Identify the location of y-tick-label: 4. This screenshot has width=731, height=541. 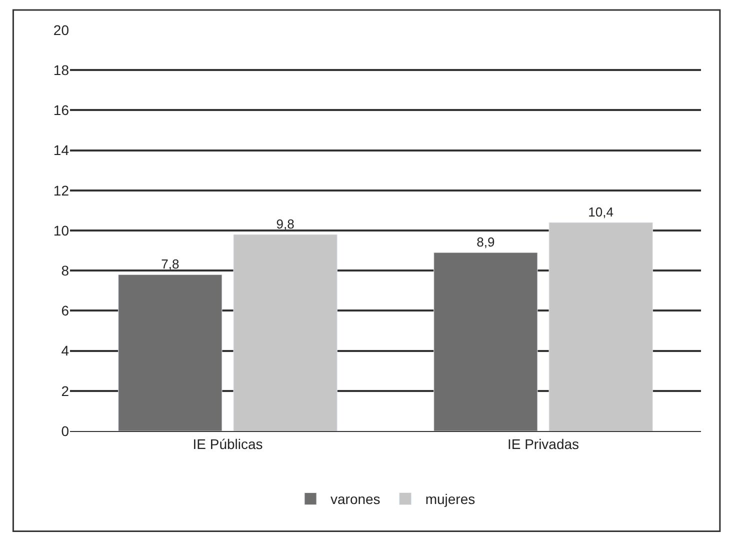
(65, 350).